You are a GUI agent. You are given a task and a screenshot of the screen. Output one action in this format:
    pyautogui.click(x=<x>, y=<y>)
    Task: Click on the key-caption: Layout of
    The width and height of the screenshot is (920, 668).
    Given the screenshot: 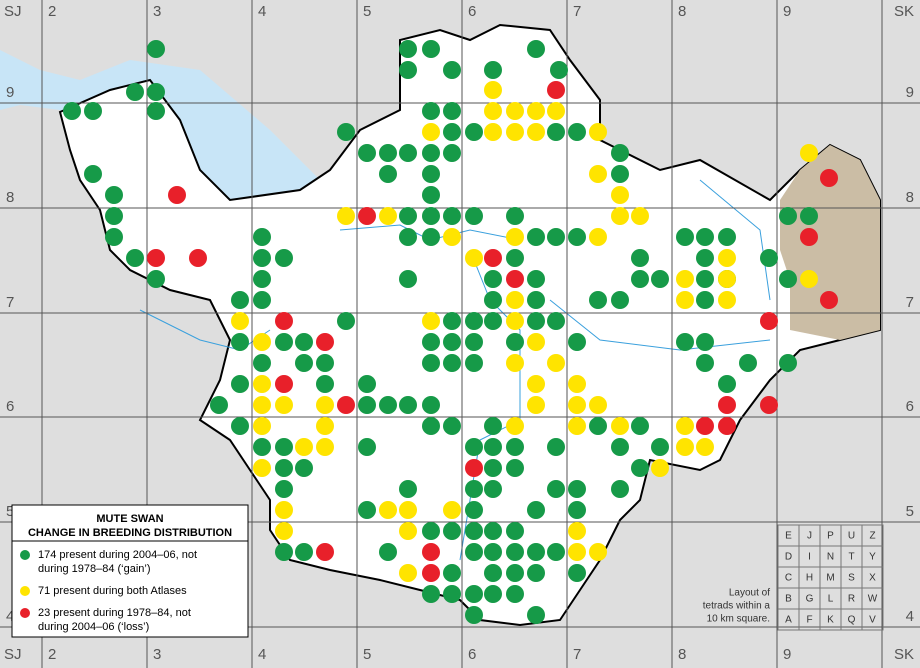 What is the action you would take?
    pyautogui.click(x=749, y=593)
    